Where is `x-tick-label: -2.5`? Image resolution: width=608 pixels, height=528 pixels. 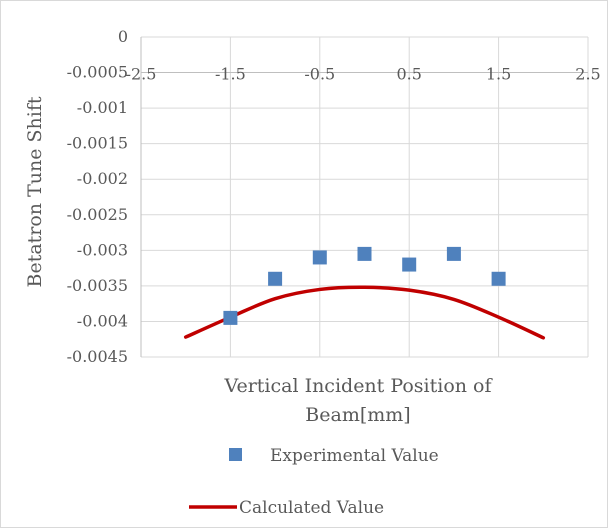
x-tick-label: -2.5 is located at coordinates (141, 74).